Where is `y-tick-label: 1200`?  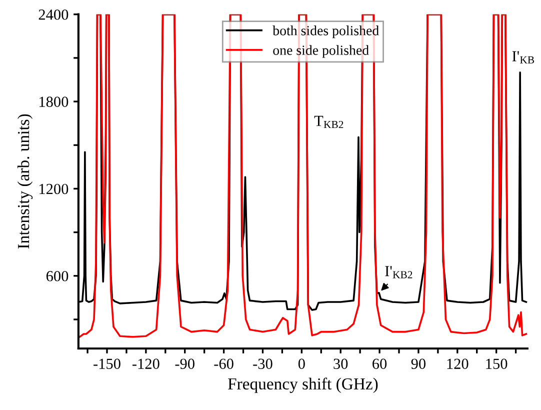
y-tick-label: 1200 is located at coordinates (54, 189).